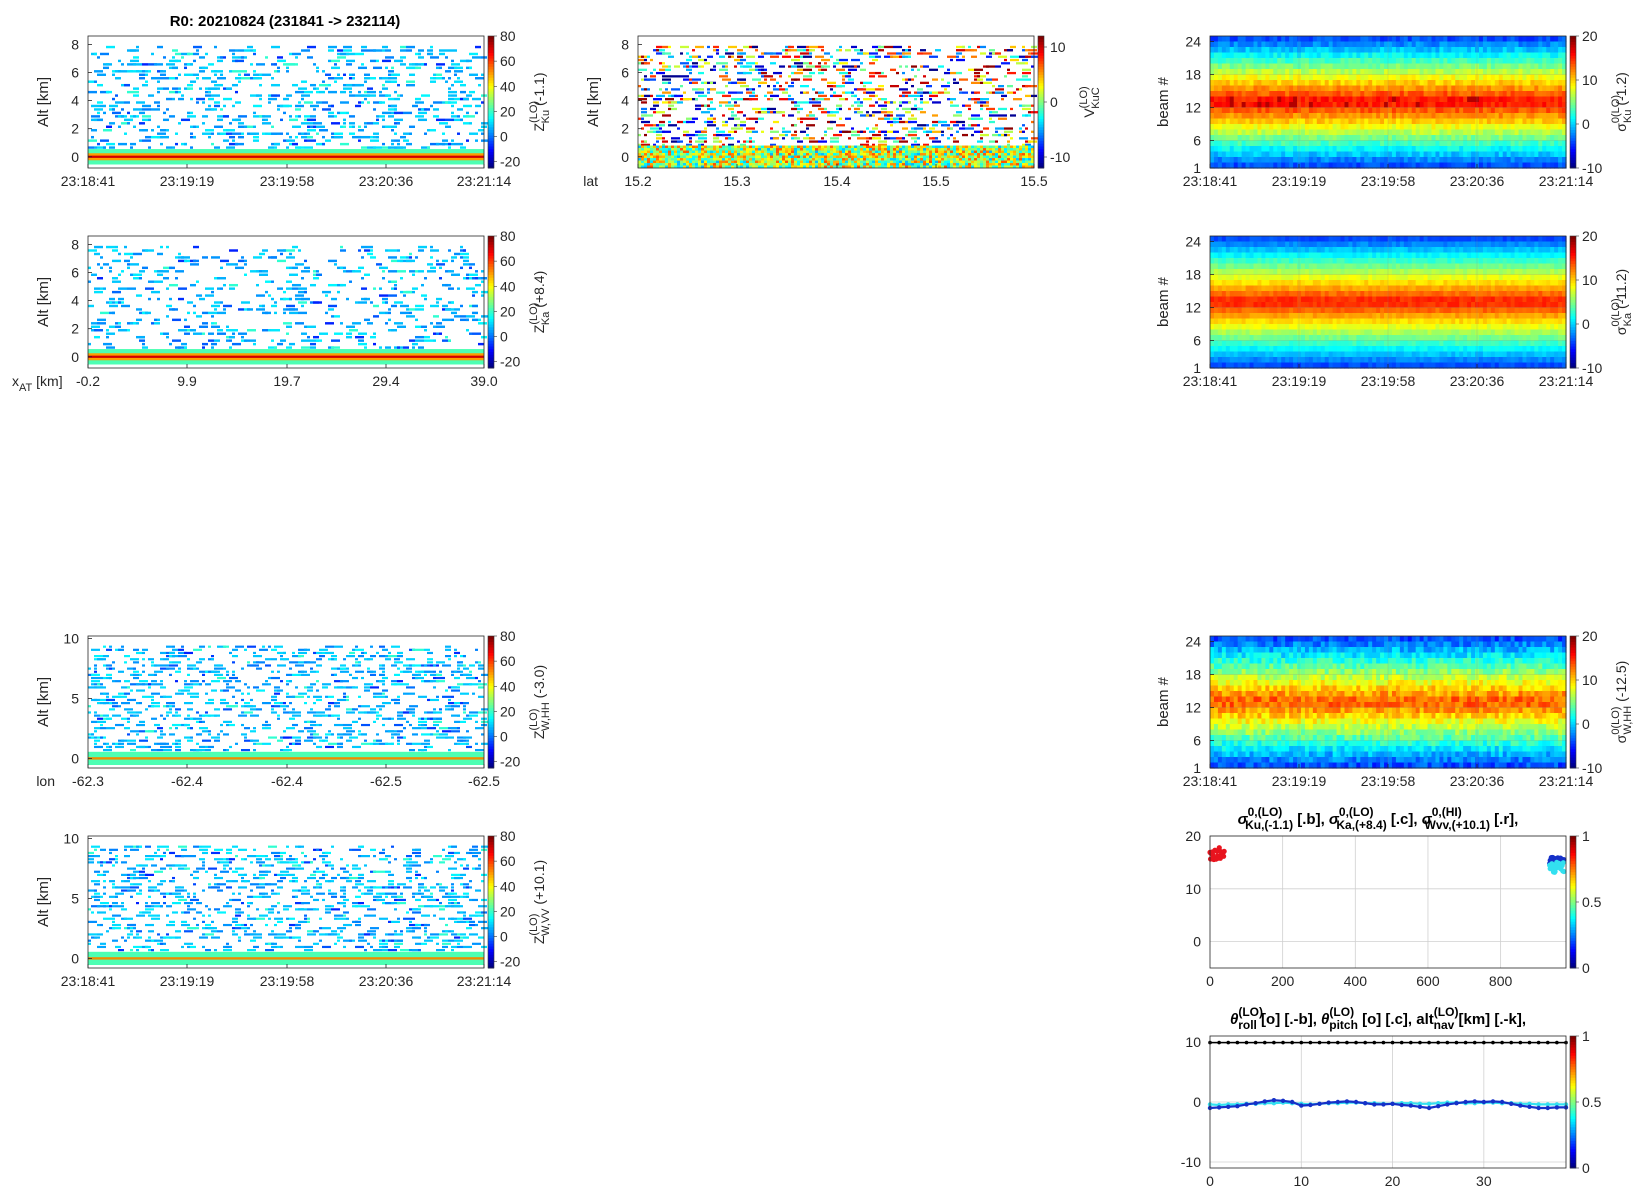 The image size is (1650, 1200). I want to click on p_swhh-xtick: 23:18:41, so click(1210, 781).